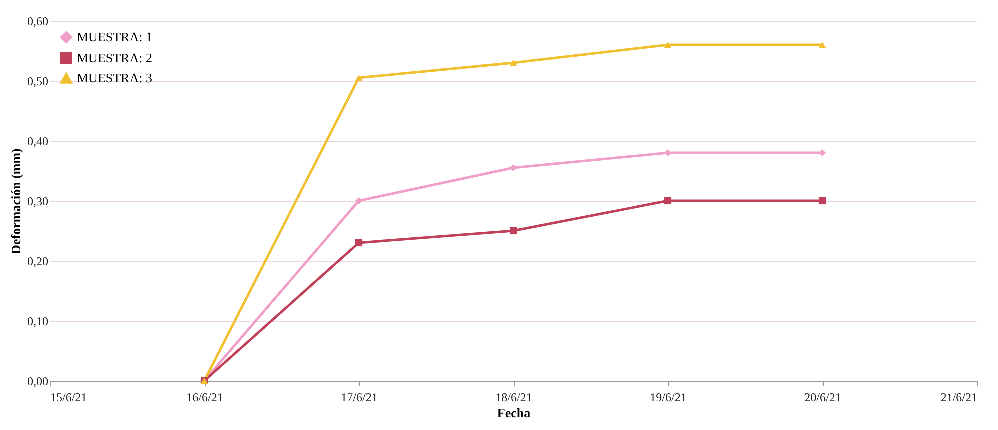 Image resolution: width=998 pixels, height=430 pixels. I want to click on y-tick-label: 0,50, so click(38, 81).